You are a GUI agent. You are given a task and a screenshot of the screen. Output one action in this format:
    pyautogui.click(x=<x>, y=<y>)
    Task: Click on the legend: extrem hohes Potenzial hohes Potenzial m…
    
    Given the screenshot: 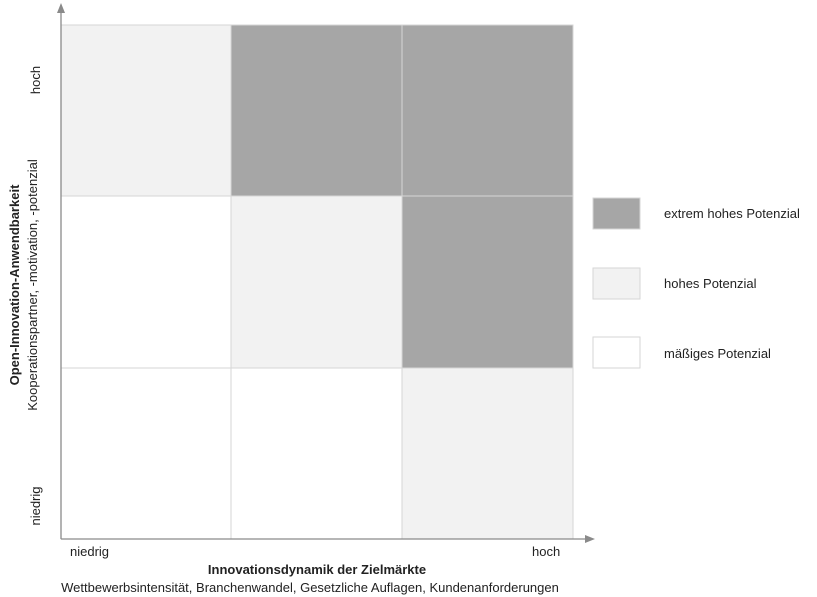 What is the action you would take?
    pyautogui.click(x=696, y=283)
    